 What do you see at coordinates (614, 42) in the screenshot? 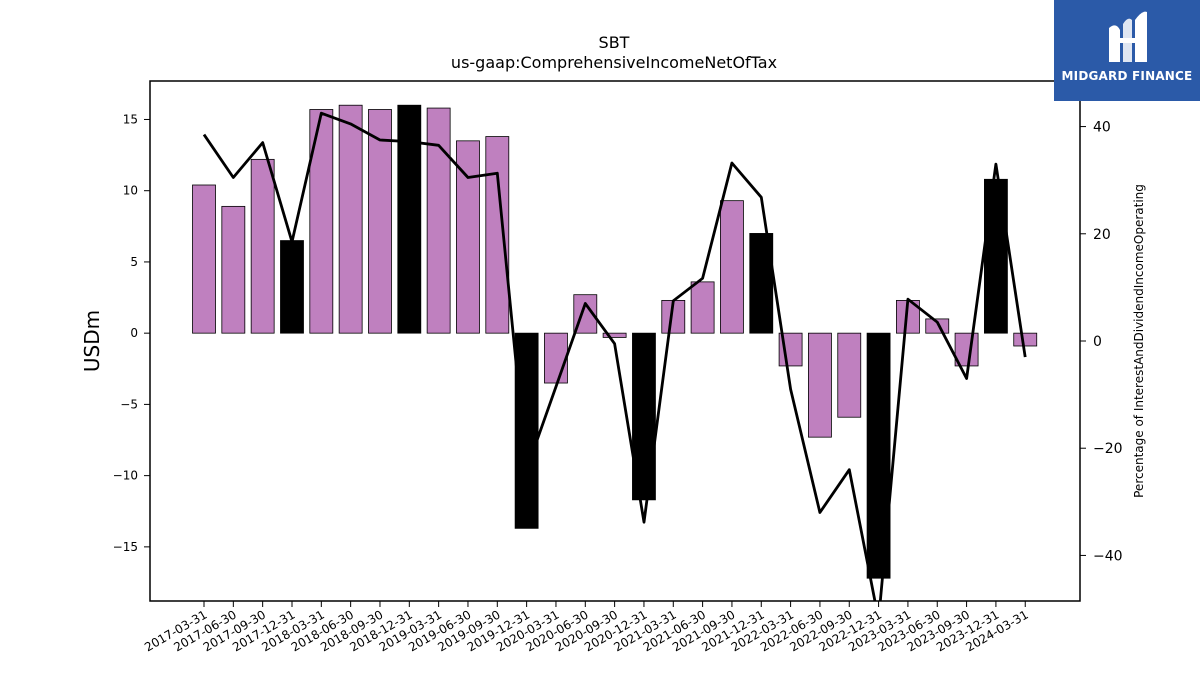
I see `chart-title: SBT` at bounding box center [614, 42].